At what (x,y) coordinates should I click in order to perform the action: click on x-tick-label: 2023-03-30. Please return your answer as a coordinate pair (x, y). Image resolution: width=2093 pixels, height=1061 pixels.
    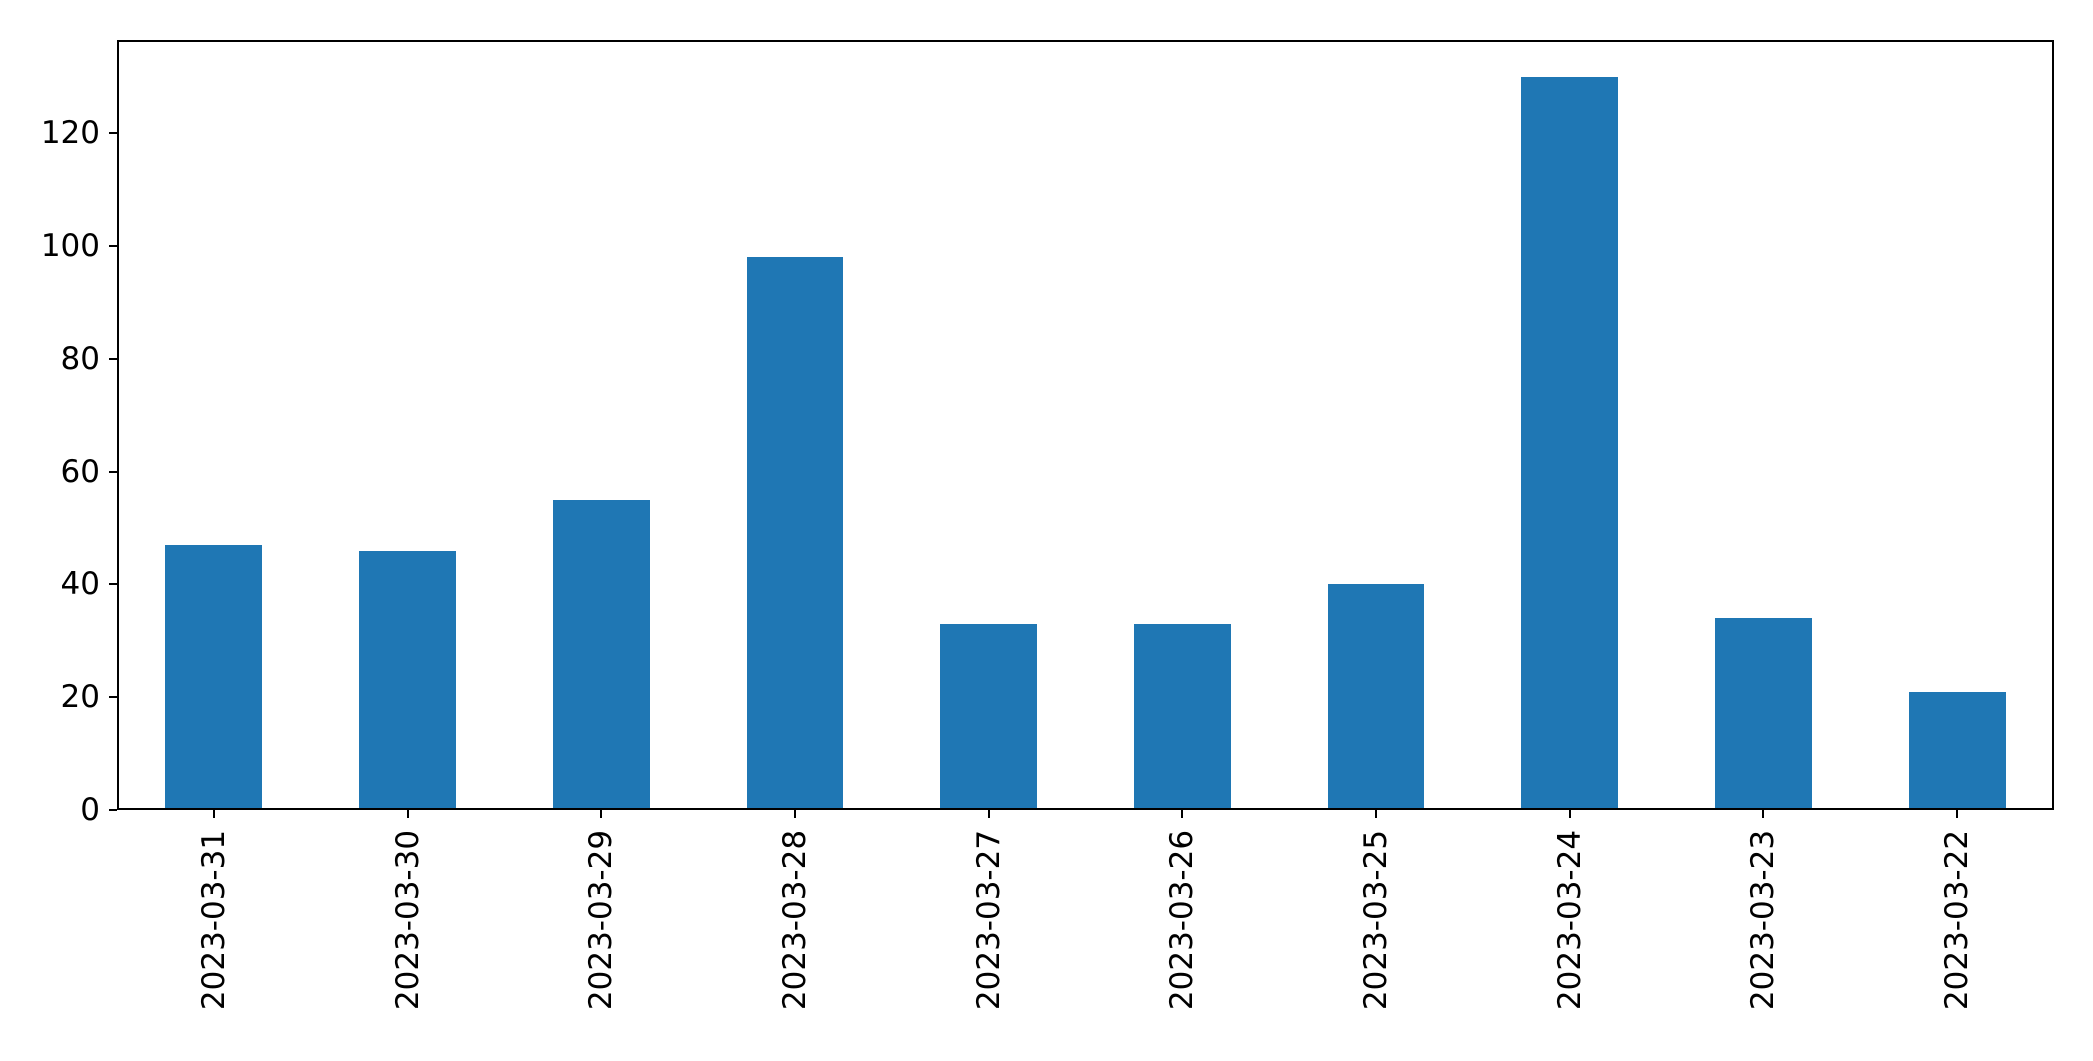
    Looking at the image, I should click on (407, 920).